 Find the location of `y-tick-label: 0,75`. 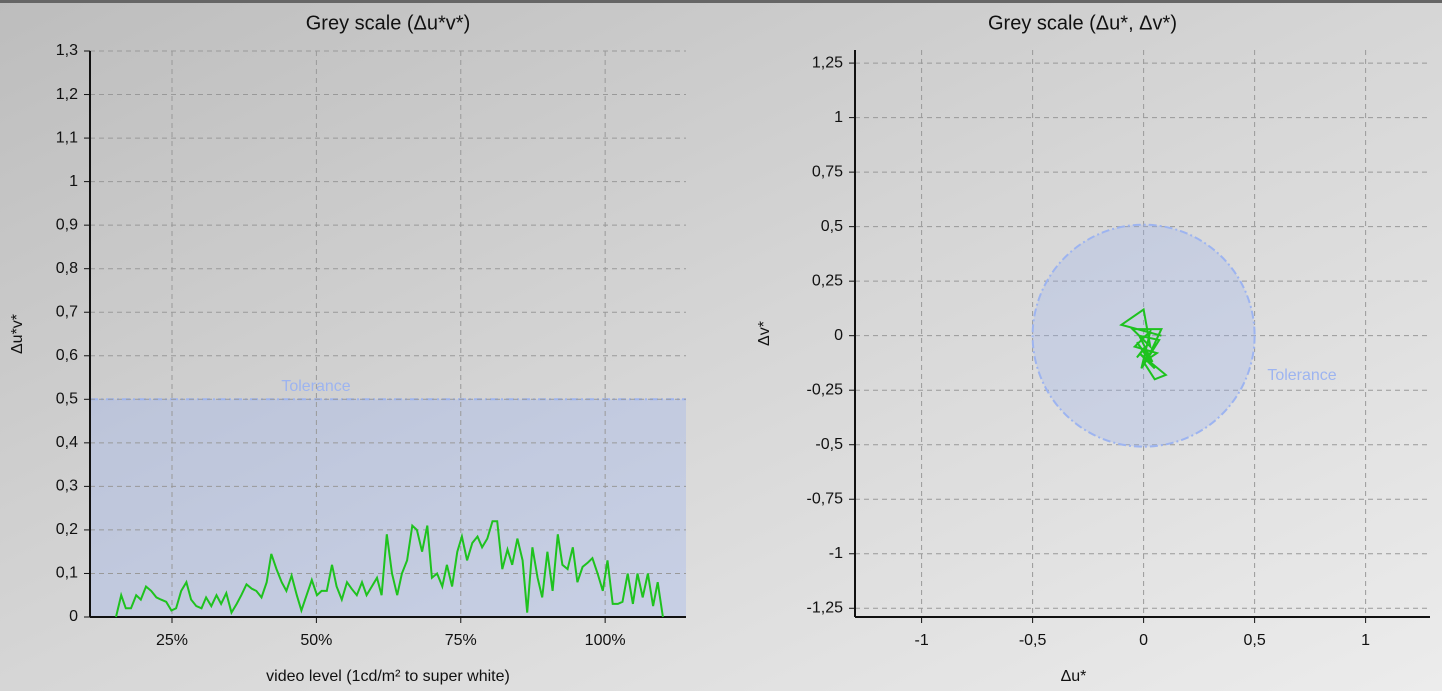

y-tick-label: 0,75 is located at coordinates (827, 171).